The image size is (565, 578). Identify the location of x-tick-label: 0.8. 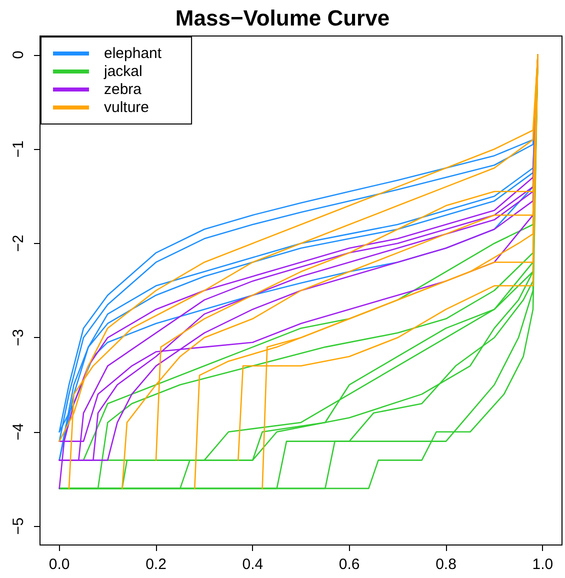
(446, 564).